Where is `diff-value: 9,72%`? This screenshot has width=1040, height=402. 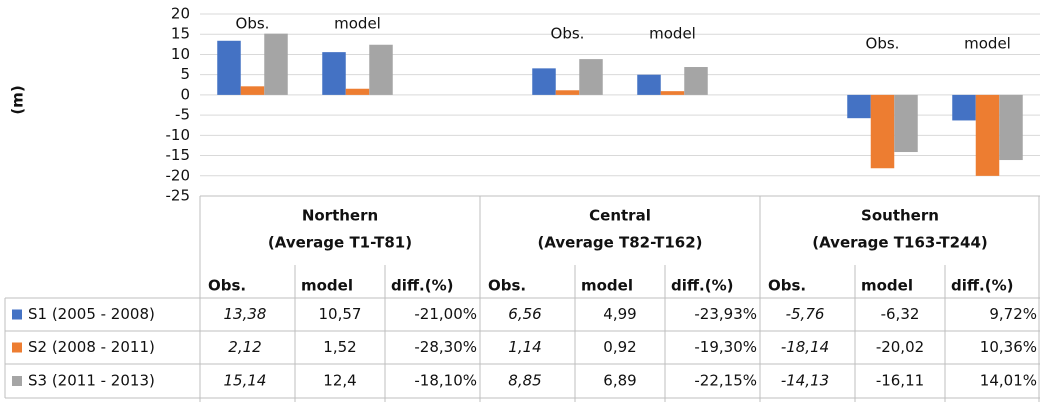
diff-value: 9,72% is located at coordinates (1013, 314).